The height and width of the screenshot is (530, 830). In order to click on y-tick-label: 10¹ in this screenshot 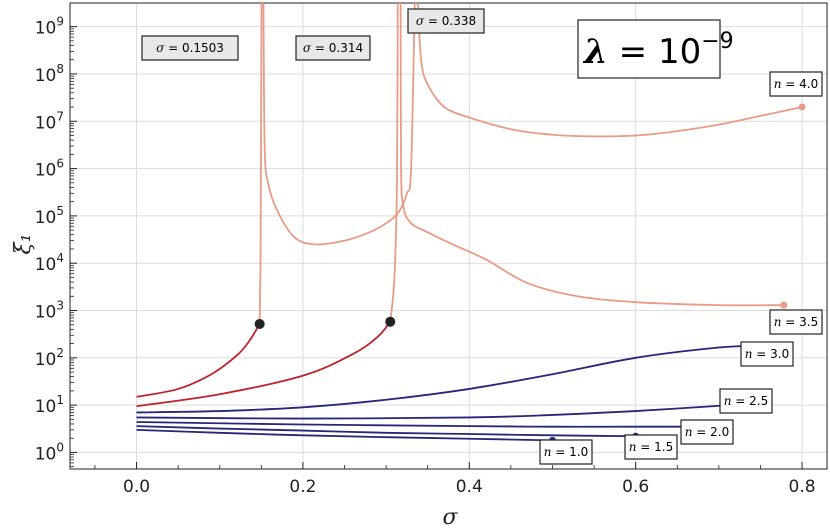, I will do `click(49, 405)`.